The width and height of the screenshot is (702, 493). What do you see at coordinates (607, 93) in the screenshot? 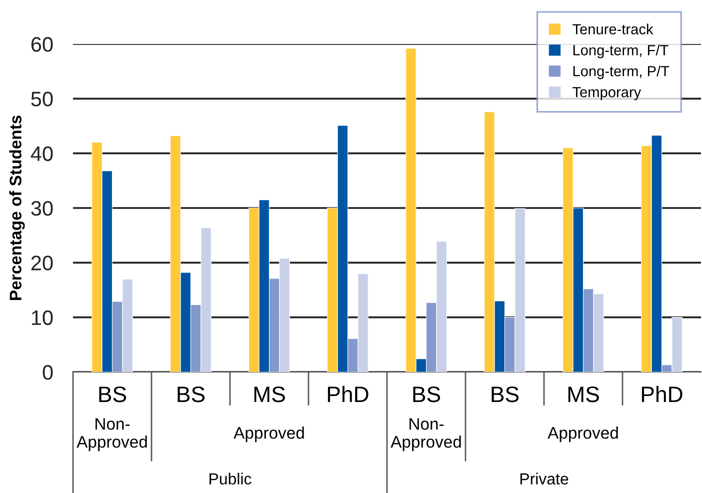
I see `legend-label: Temporary` at bounding box center [607, 93].